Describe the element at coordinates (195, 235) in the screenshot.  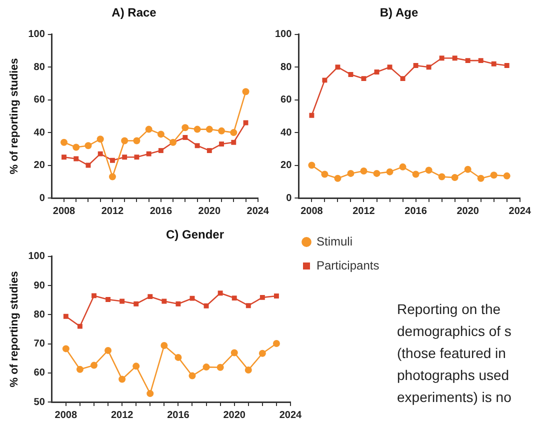
I see `chart-title: C) Gender` at that location.